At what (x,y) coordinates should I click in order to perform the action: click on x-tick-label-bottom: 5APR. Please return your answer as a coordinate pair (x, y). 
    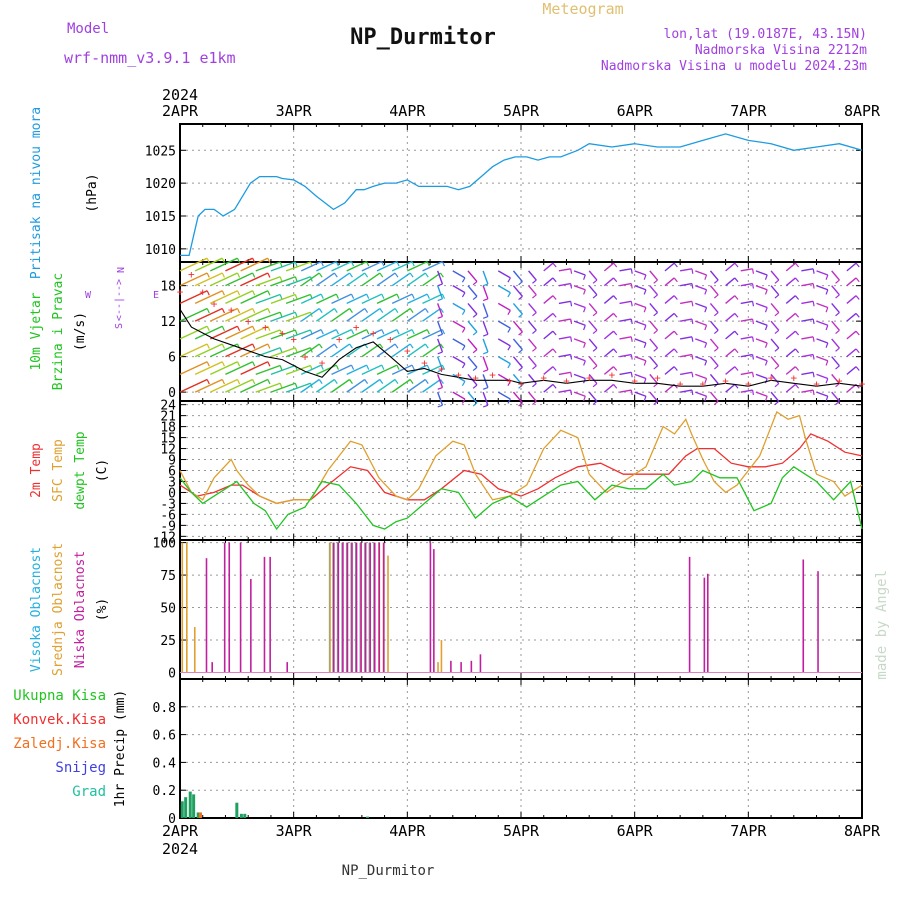
    Looking at the image, I should click on (521, 831).